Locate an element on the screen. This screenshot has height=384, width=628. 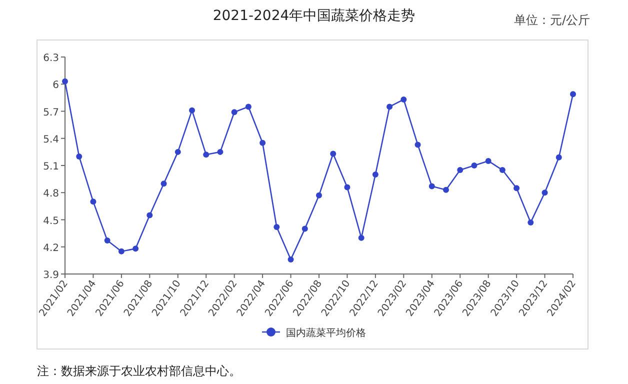
y-tick-label: 4.2 is located at coordinates (51, 248).